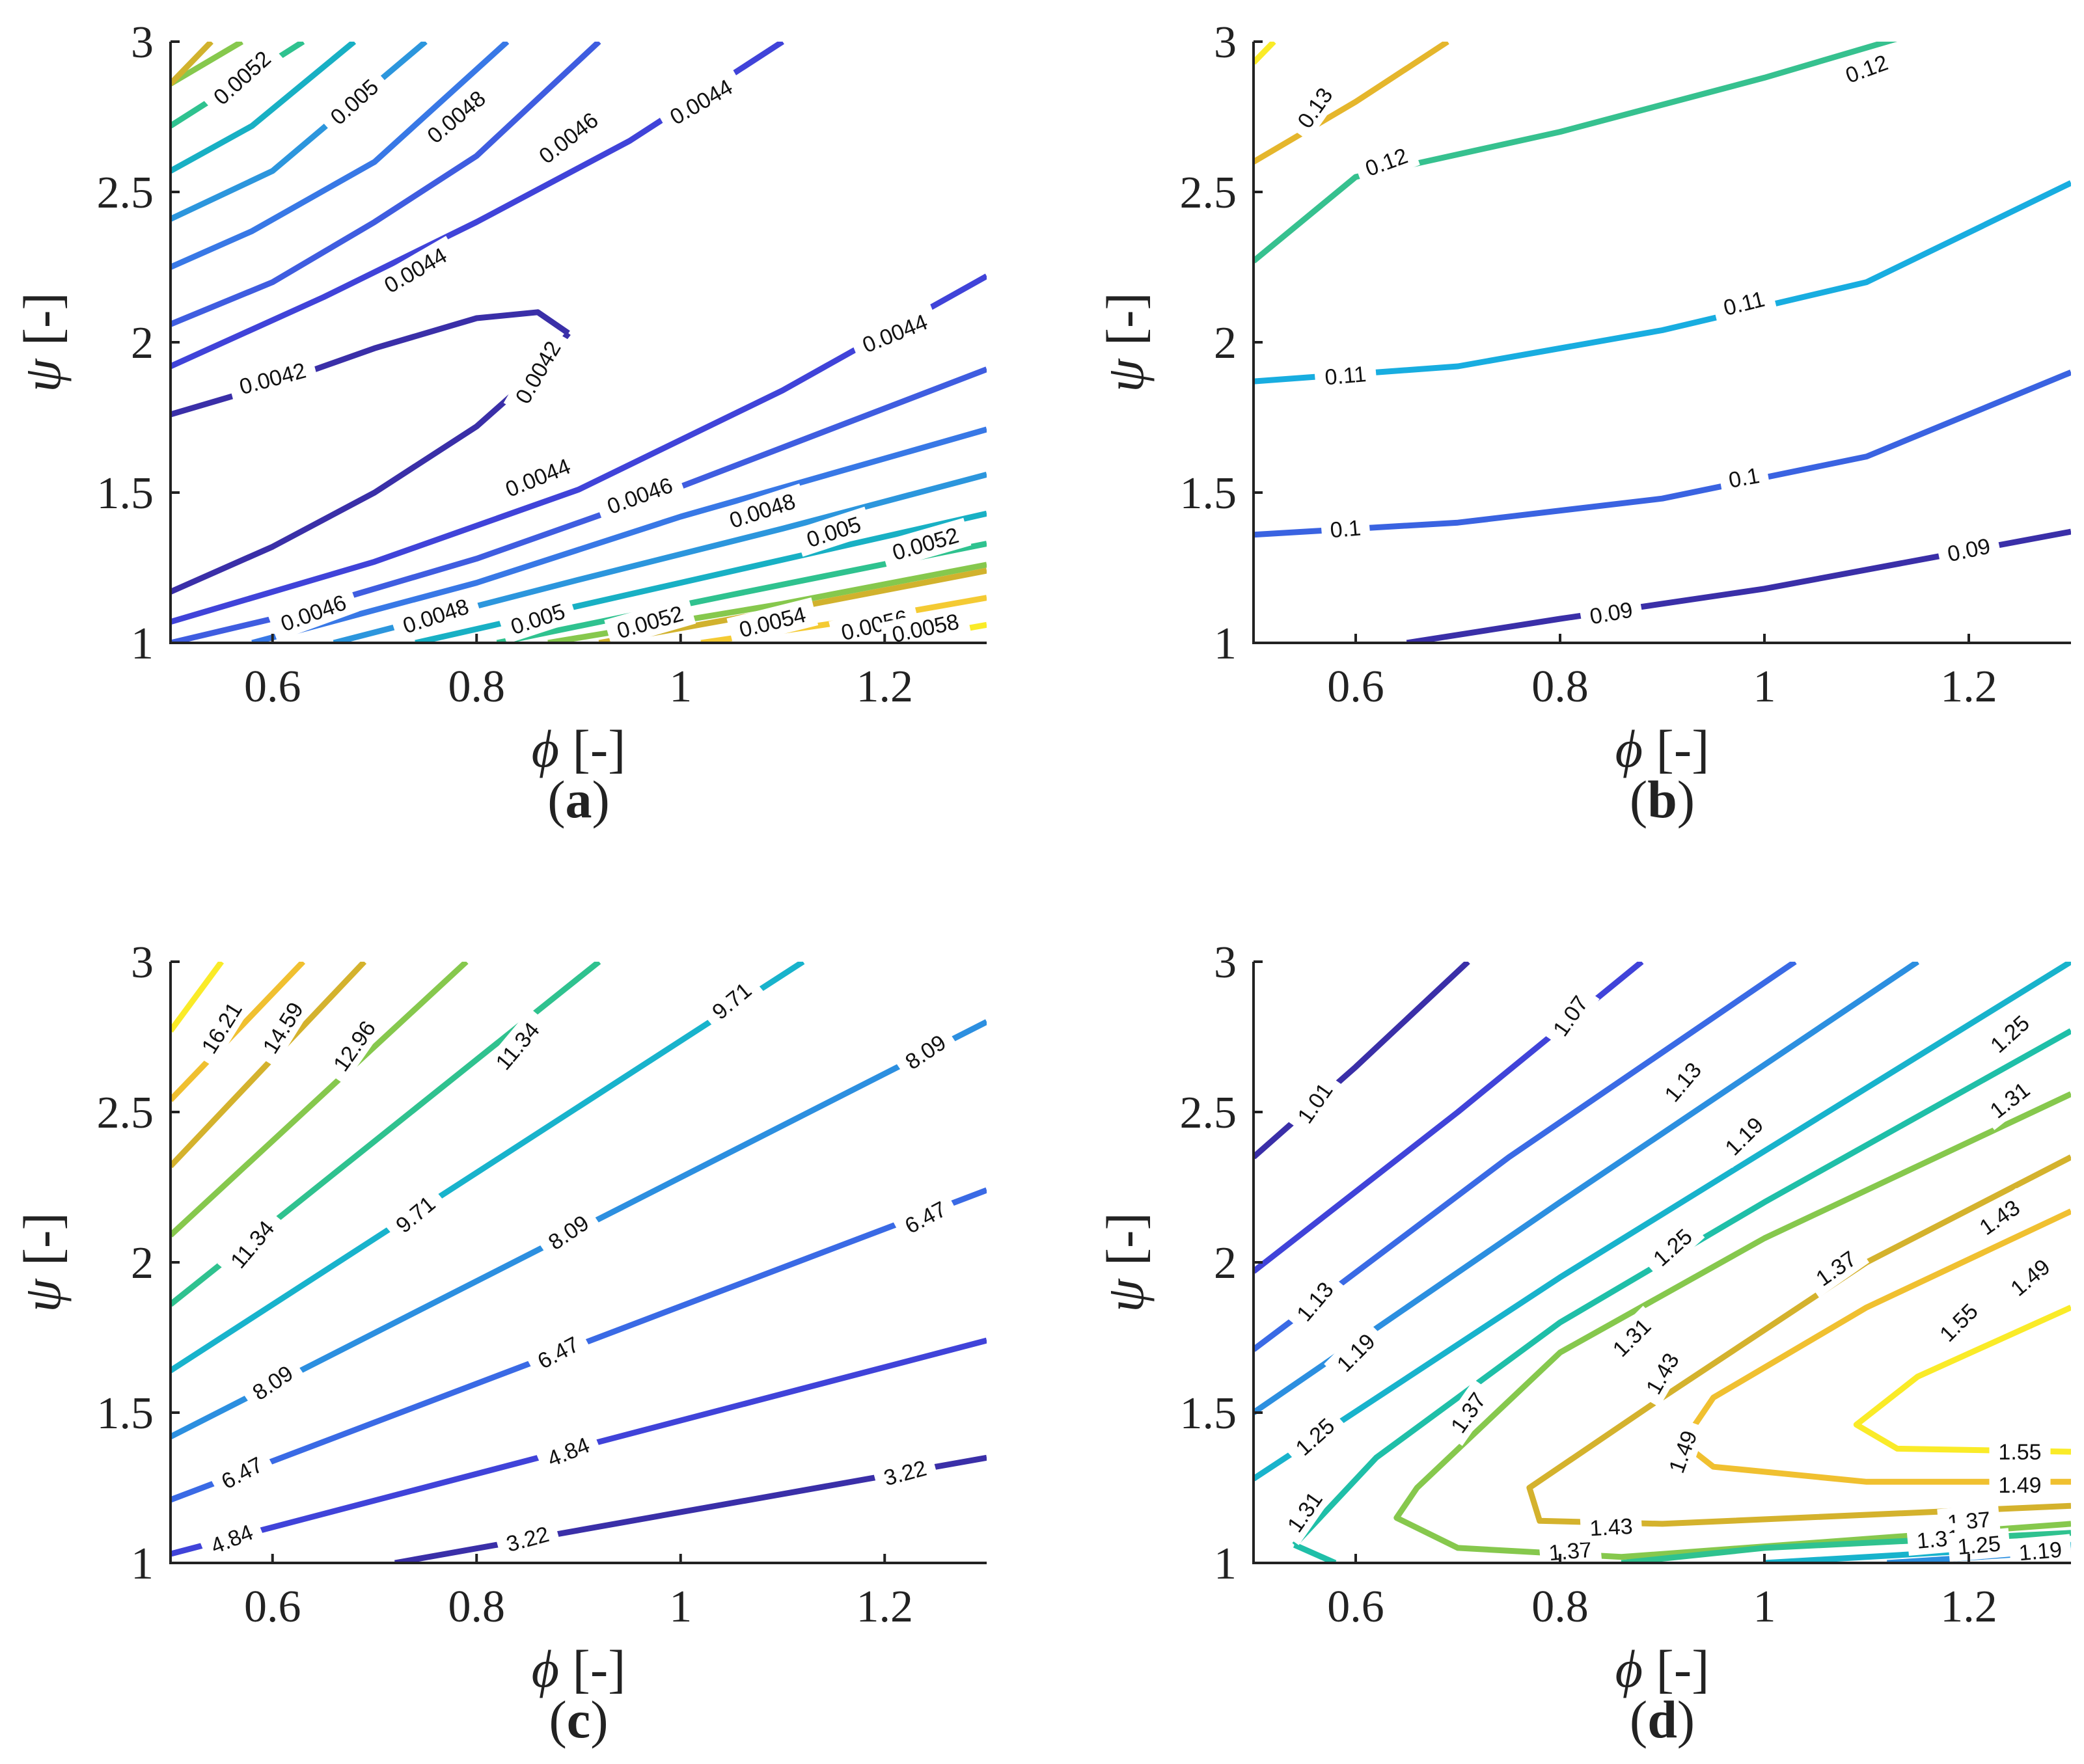 Image resolution: width=2084 pixels, height=1764 pixels. I want to click on y-tick-label: 3, so click(1225, 963).